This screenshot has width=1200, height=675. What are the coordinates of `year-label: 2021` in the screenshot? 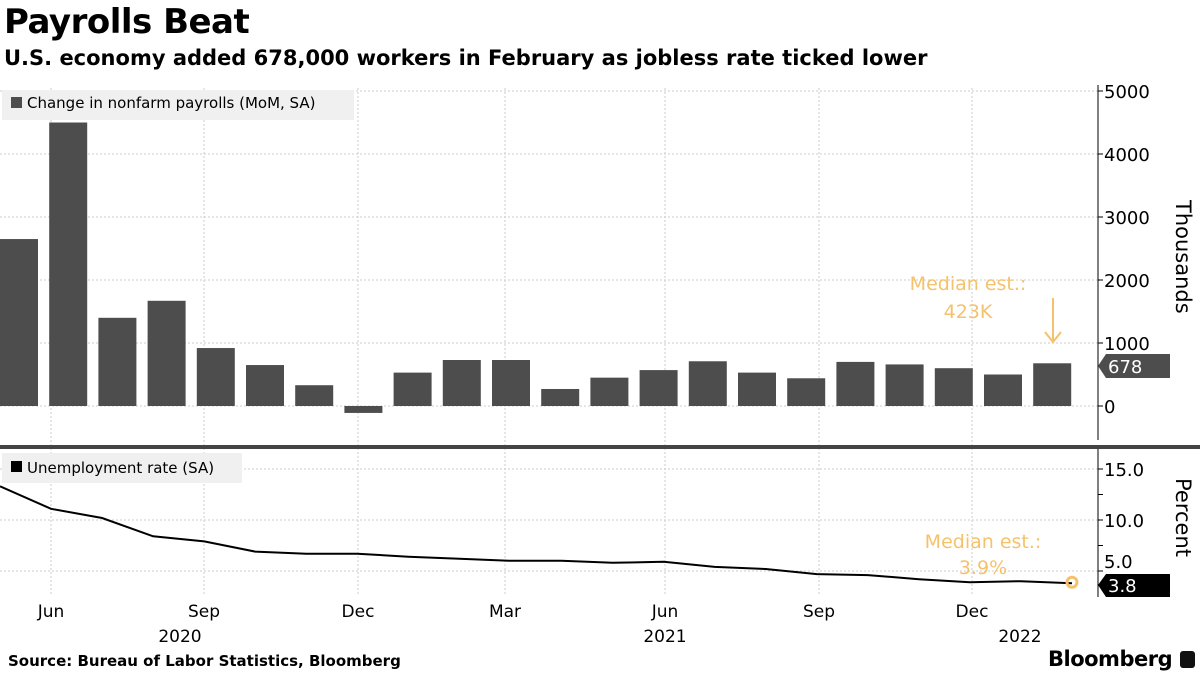 It's located at (664, 637).